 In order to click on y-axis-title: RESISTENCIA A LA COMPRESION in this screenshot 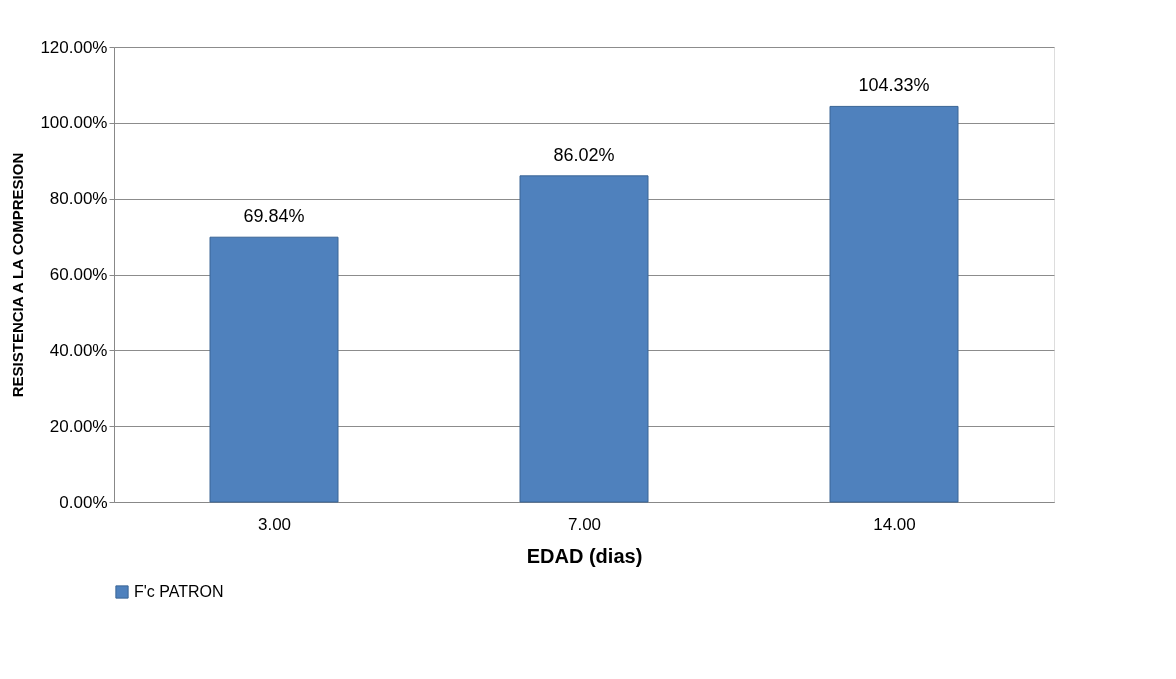, I will do `click(18, 275)`.